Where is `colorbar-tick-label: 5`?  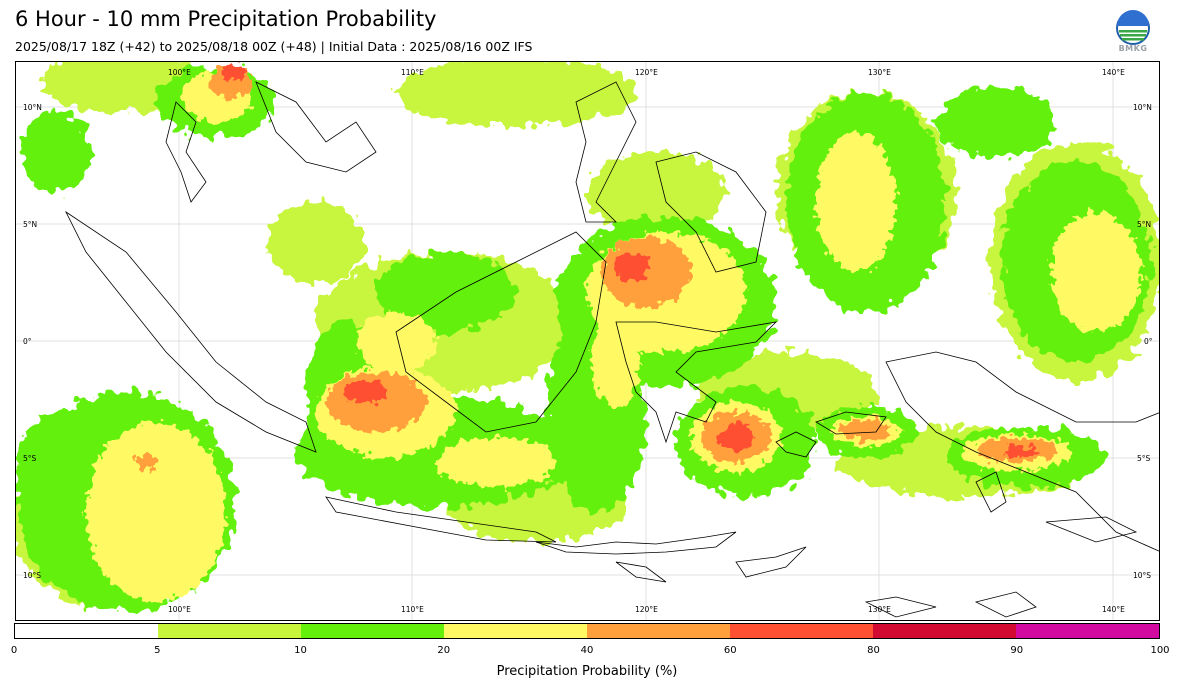
colorbar-tick-label: 5 is located at coordinates (157, 650).